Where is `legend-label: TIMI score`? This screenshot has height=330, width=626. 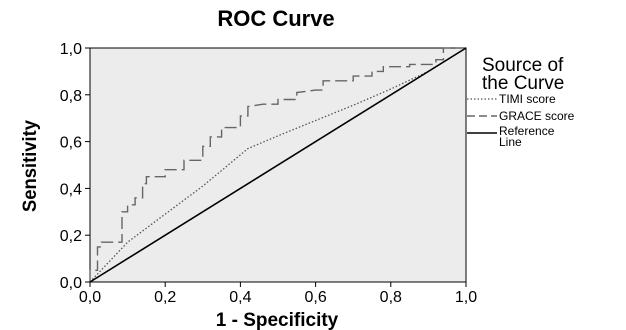 legend-label: TIMI score is located at coordinates (527, 99).